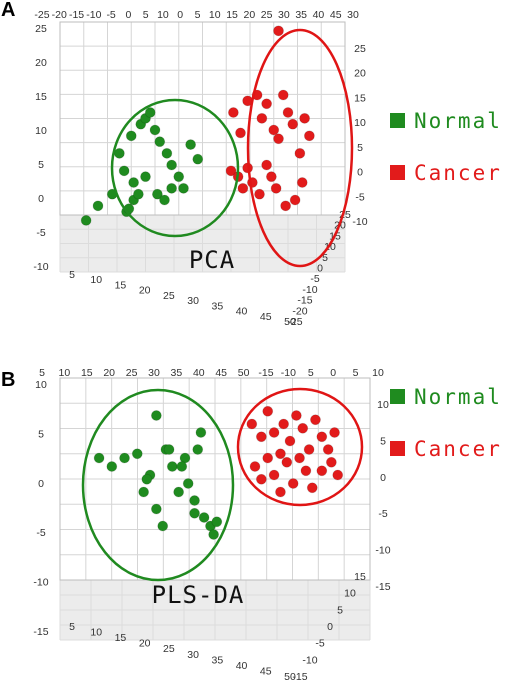  What do you see at coordinates (76, 15) in the screenshot?
I see `a-top-tick-label: -15` at bounding box center [76, 15].